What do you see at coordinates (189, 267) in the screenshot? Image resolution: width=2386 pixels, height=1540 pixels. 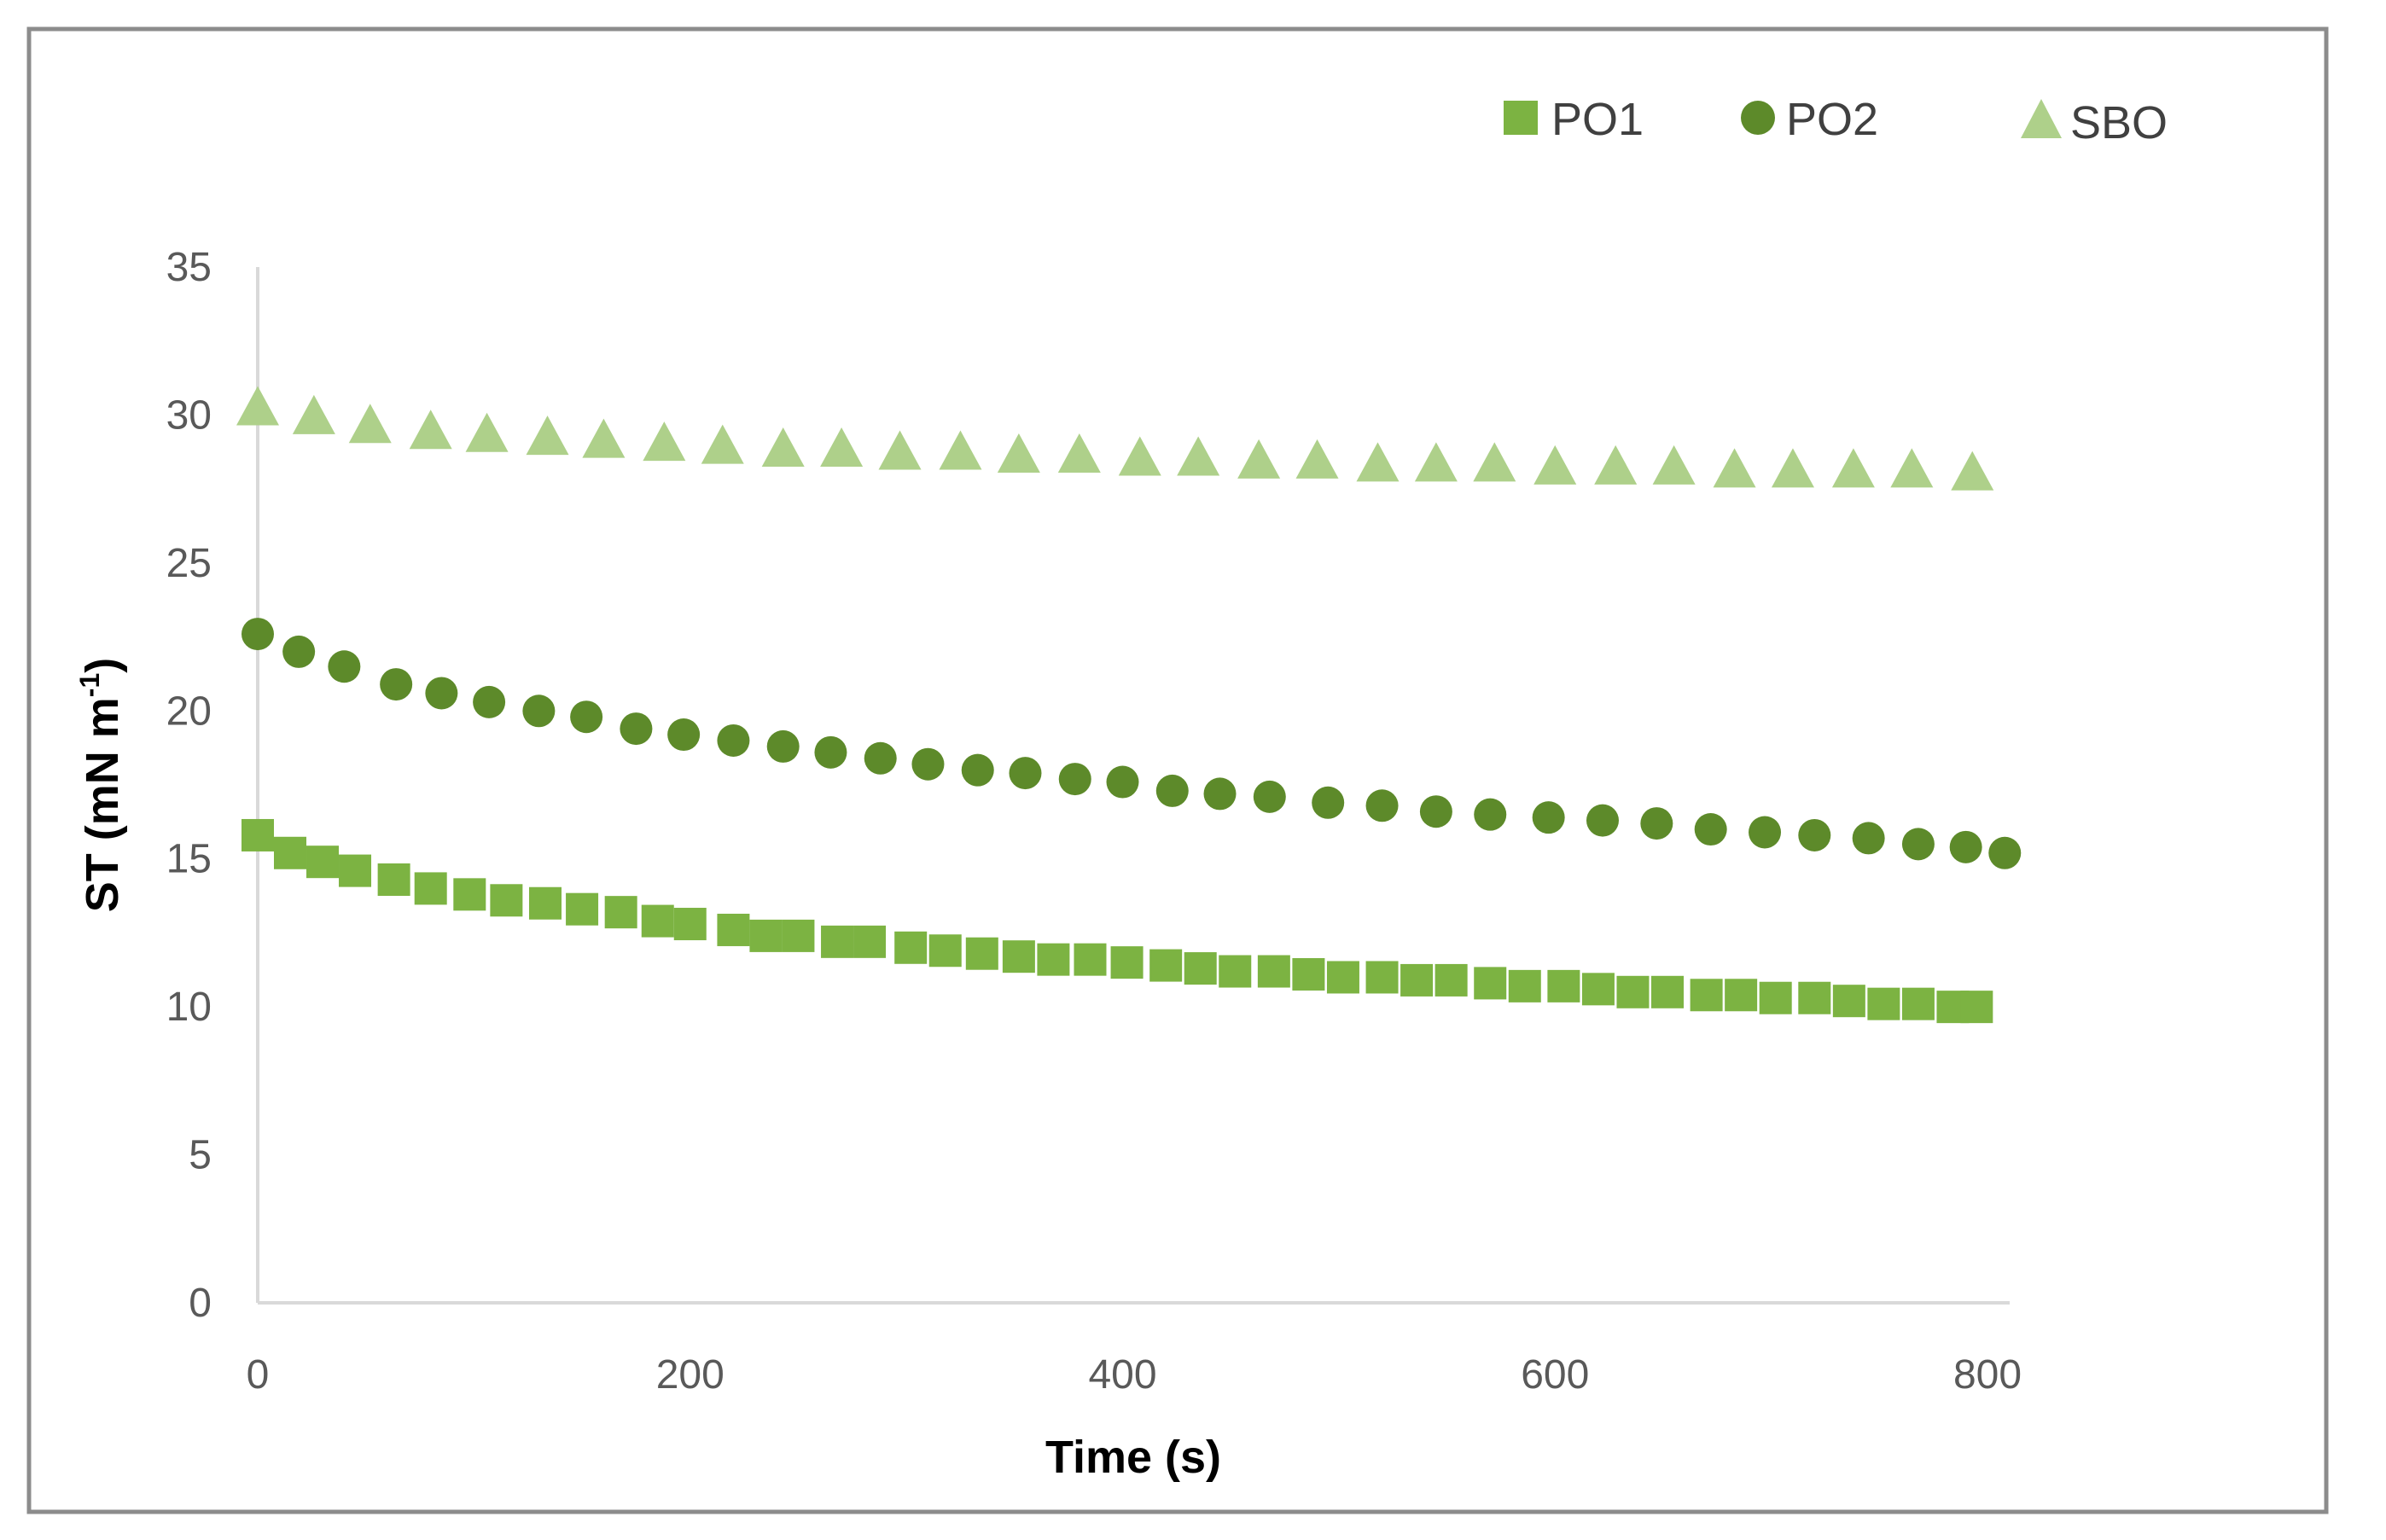 I see `y-tick-label-35: 35` at bounding box center [189, 267].